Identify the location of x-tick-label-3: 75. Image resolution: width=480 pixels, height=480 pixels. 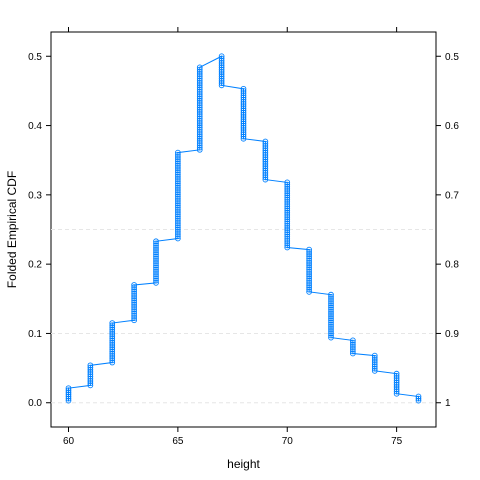
(397, 441).